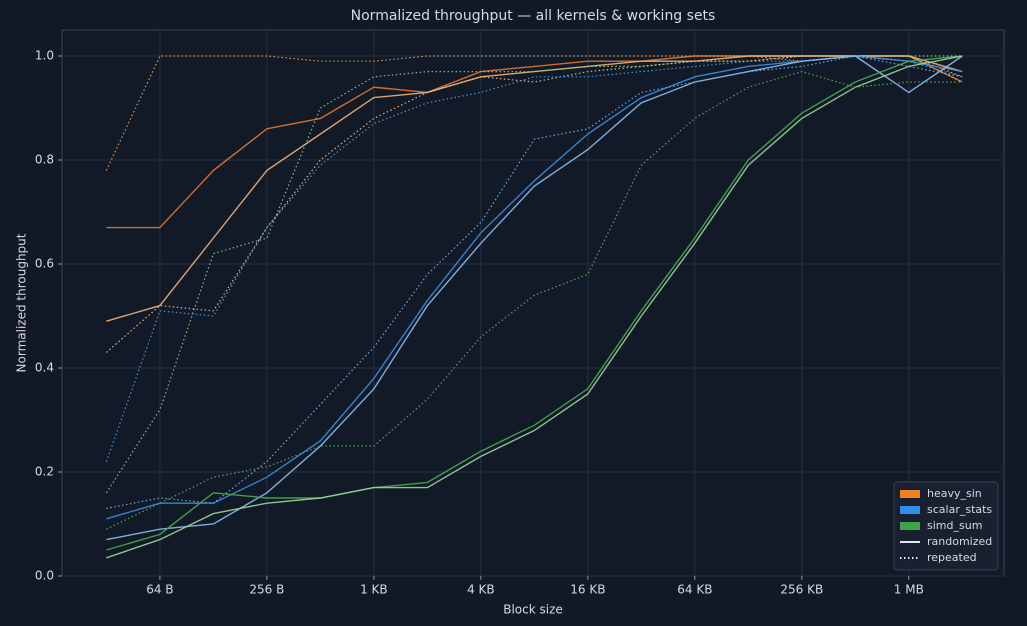  I want to click on x-tick-label: 256 KB, so click(801, 590).